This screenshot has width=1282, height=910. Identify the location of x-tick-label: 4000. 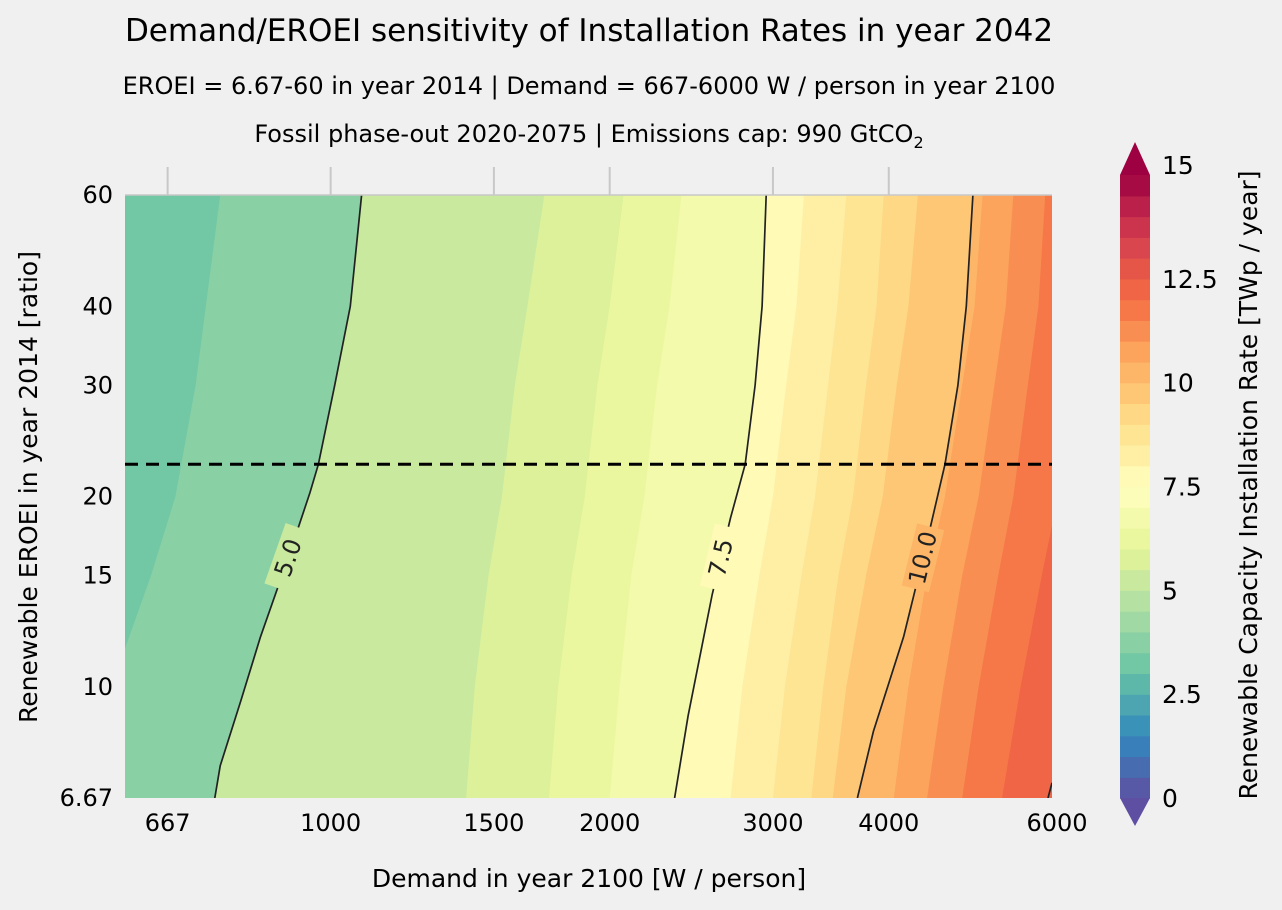
(888, 823).